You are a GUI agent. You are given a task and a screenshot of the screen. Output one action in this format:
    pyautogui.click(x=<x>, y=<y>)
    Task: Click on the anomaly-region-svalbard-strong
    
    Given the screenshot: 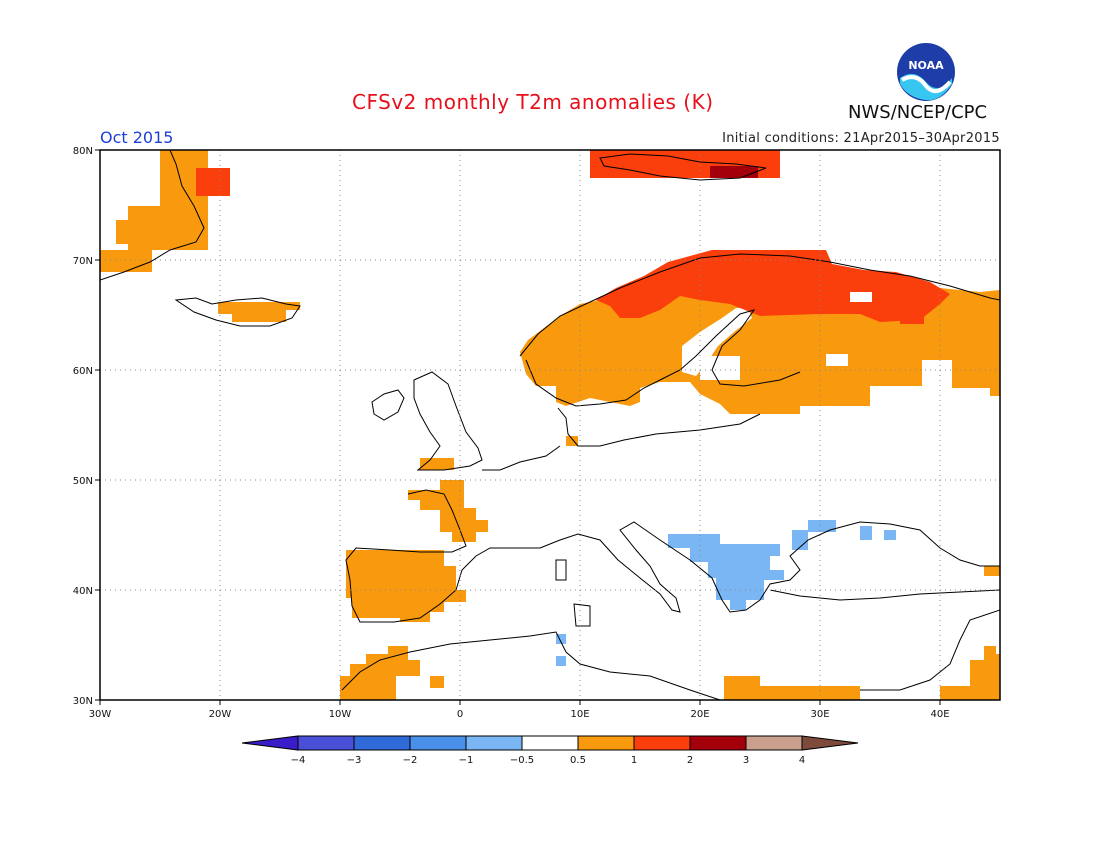 What is the action you would take?
    pyautogui.click(x=734, y=172)
    